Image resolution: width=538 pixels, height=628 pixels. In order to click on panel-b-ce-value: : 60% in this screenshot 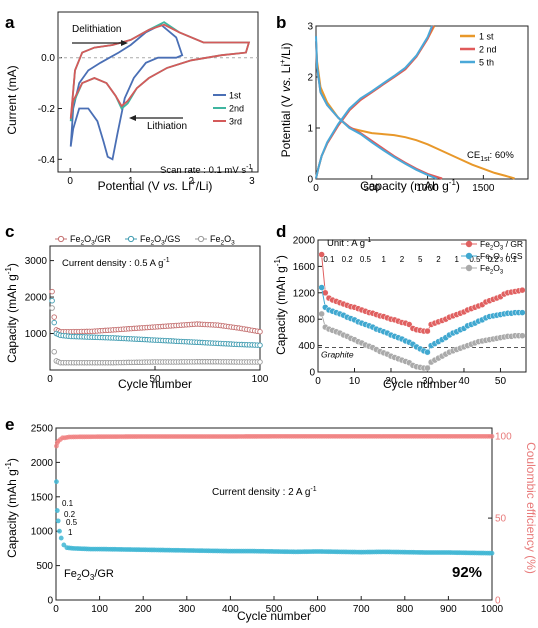, I will do `click(502, 155)`.